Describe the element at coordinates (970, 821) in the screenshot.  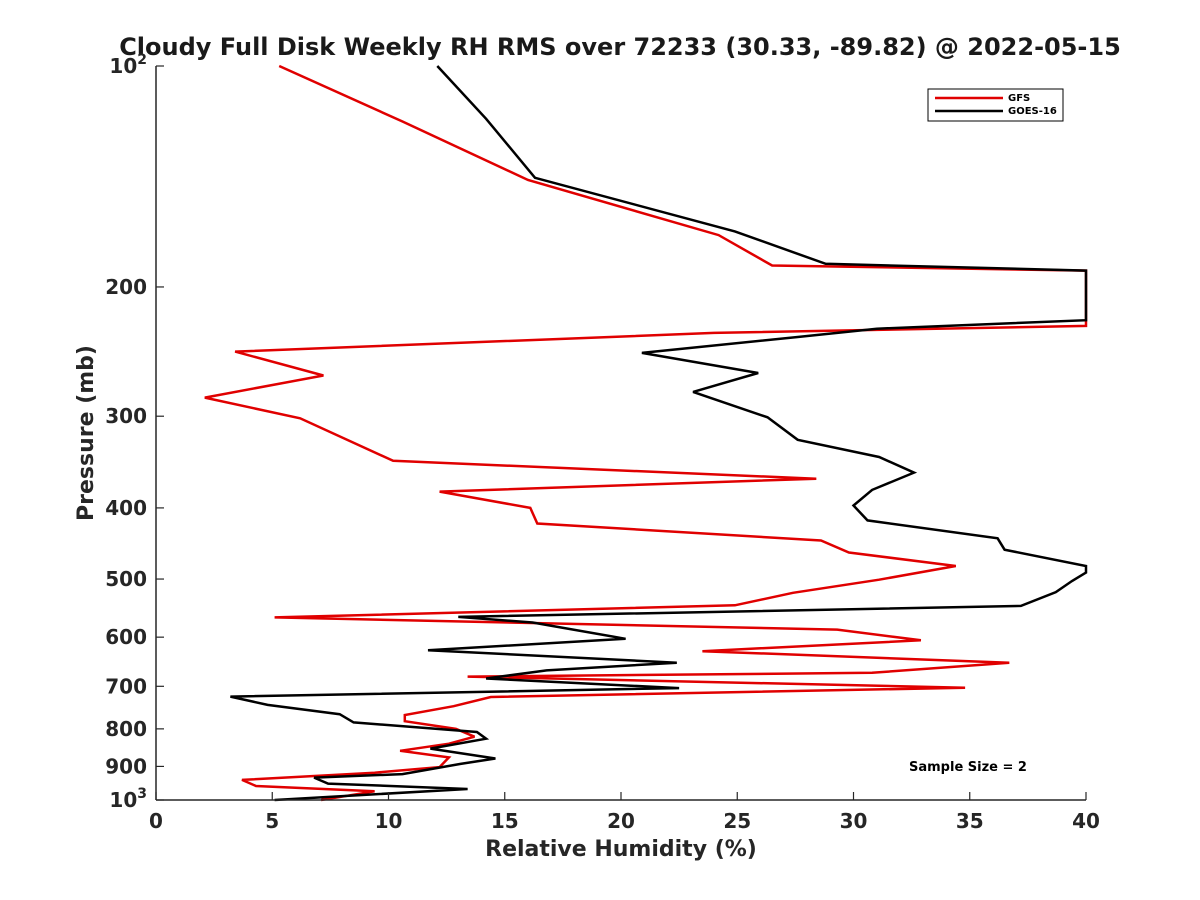
I see `x-tick-label: 35` at that location.